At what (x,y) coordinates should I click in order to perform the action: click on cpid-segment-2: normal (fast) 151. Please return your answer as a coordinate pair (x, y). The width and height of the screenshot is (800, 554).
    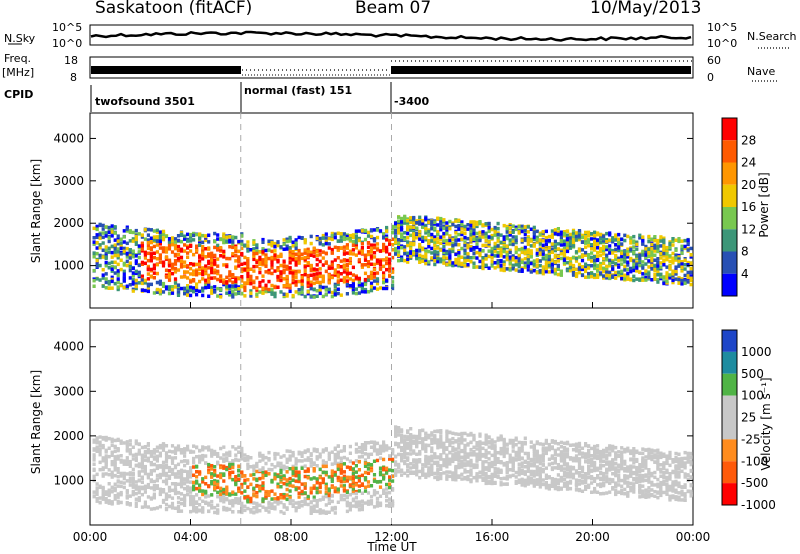
    Looking at the image, I should click on (298, 90).